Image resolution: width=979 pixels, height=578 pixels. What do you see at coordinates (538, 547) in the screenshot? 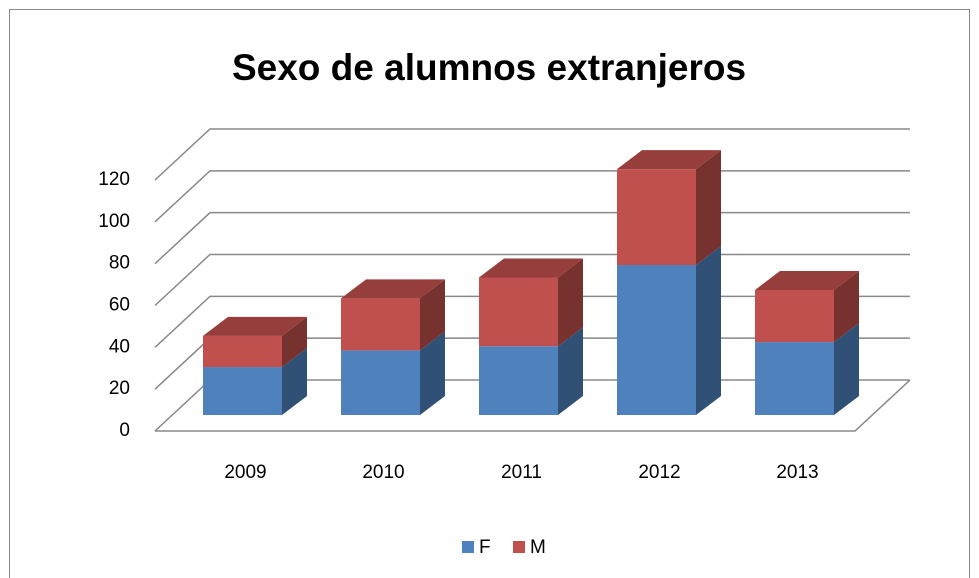
I see `legend-label: M` at bounding box center [538, 547].